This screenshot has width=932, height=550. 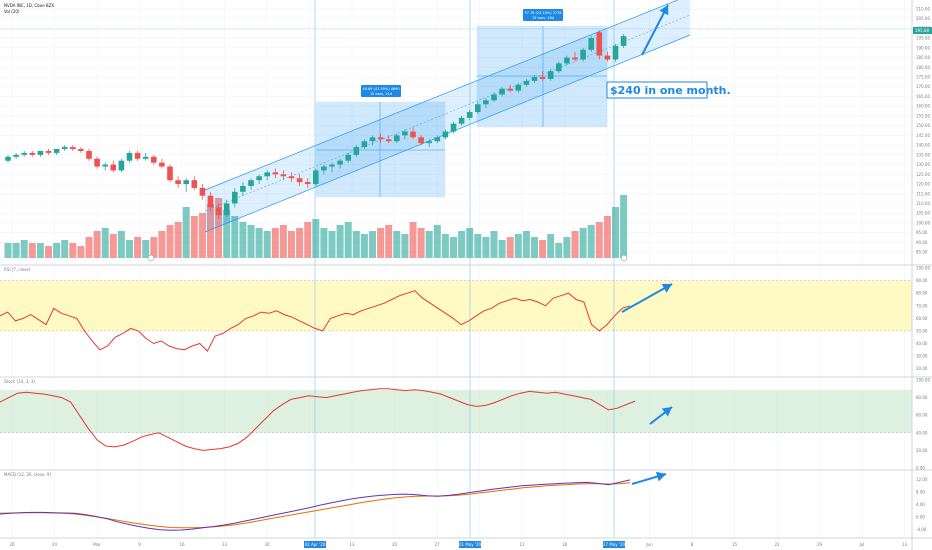 I want to click on price-tick: 185.00, so click(x=923, y=57).